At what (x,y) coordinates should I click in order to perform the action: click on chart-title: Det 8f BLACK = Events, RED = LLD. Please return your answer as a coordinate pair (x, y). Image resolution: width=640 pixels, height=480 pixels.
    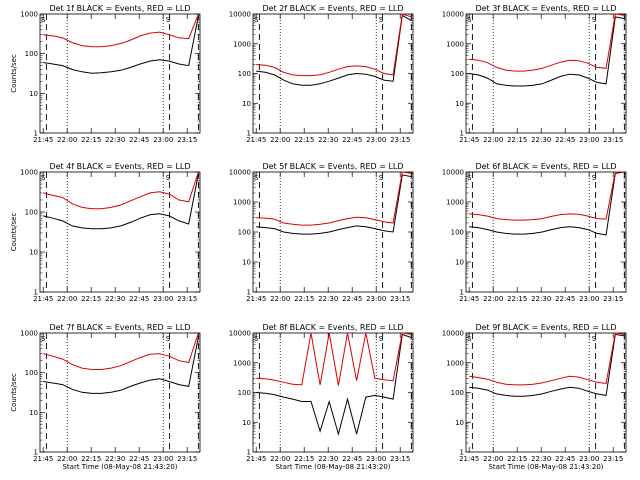
    Looking at the image, I should click on (332, 327).